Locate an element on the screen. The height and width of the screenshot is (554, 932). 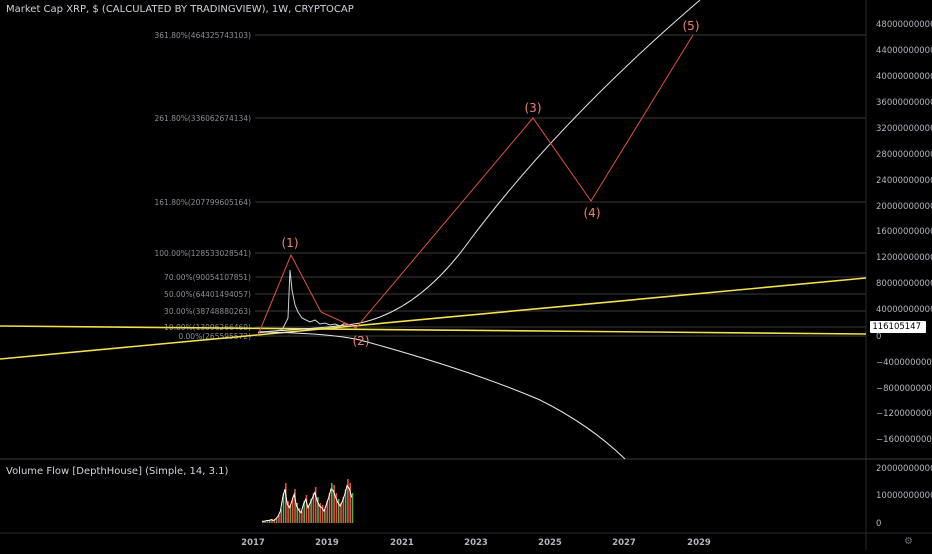
fib-label-0: 0.00%(265595572) is located at coordinates (214, 336).